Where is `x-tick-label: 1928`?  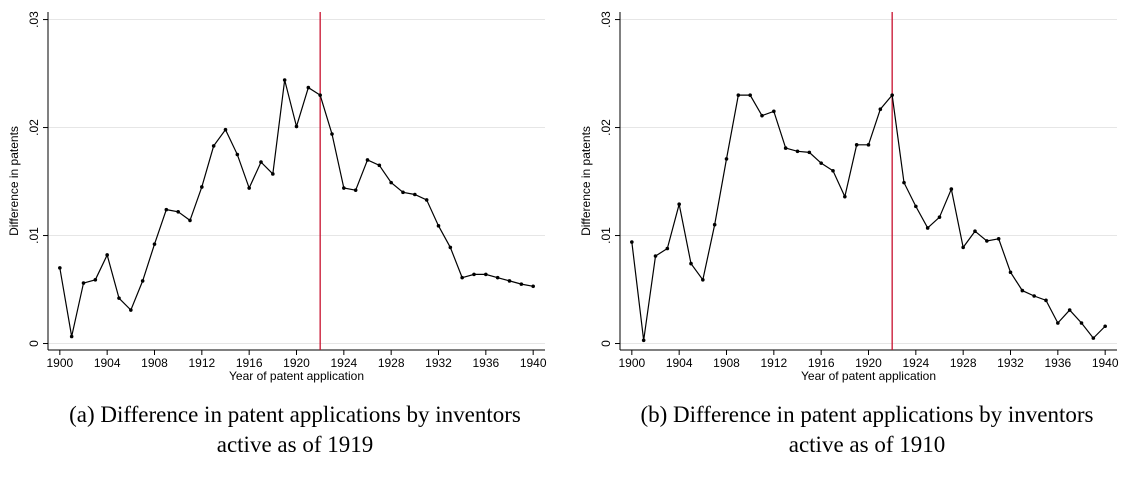 x-tick-label: 1928 is located at coordinates (391, 363).